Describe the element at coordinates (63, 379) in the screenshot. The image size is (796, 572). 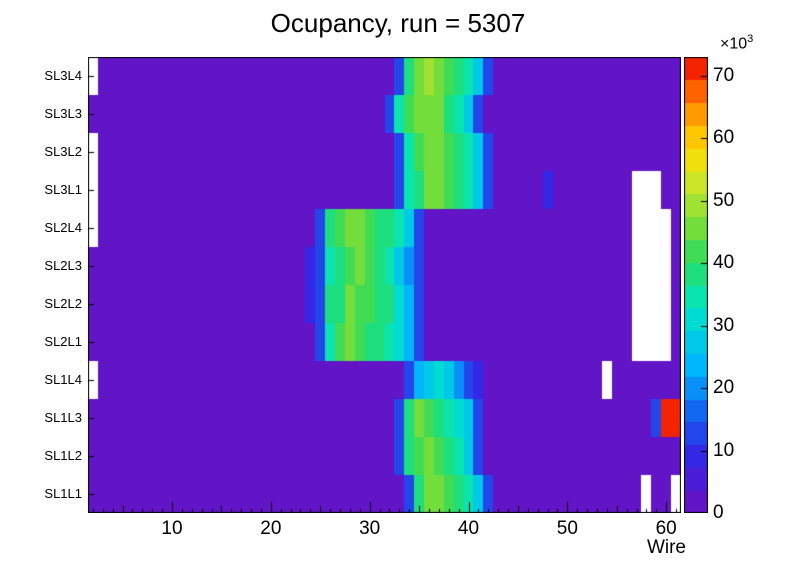
I see `y-axis-label: SL1L4` at that location.